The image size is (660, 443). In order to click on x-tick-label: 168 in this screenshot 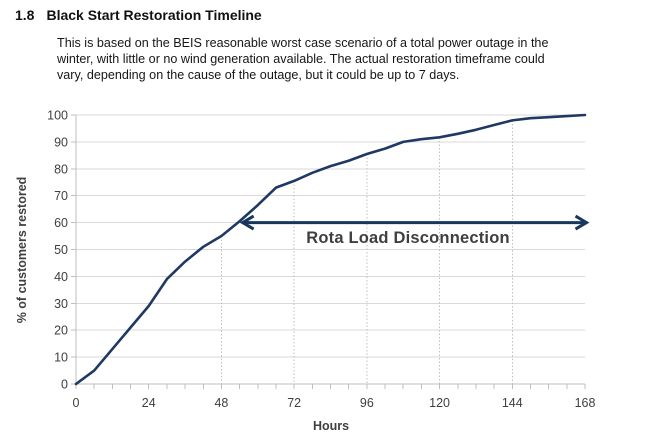, I will do `click(585, 403)`.